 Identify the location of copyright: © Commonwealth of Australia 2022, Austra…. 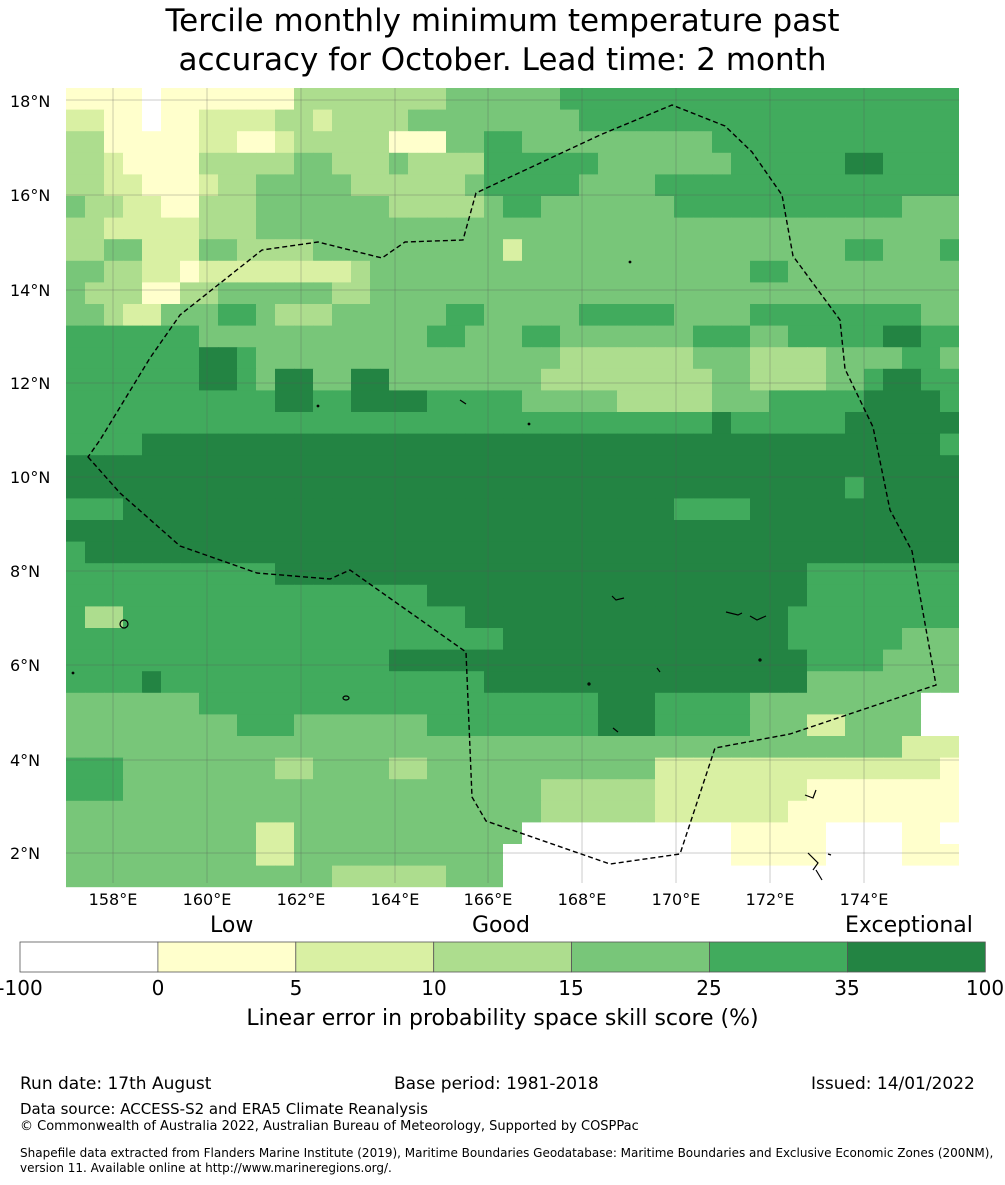
(329, 1126).